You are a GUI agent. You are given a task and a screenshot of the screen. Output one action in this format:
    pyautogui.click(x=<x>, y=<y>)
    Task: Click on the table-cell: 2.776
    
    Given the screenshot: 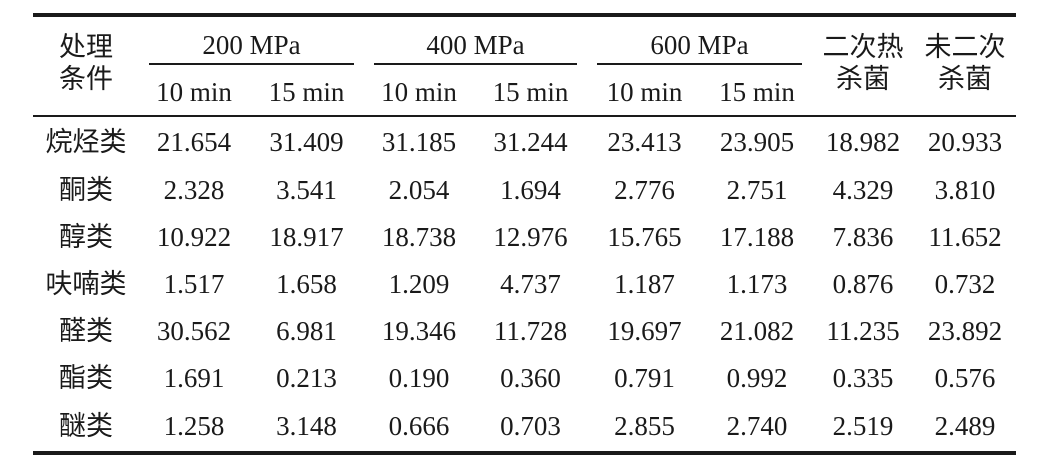 What is the action you would take?
    pyautogui.click(x=644, y=190)
    